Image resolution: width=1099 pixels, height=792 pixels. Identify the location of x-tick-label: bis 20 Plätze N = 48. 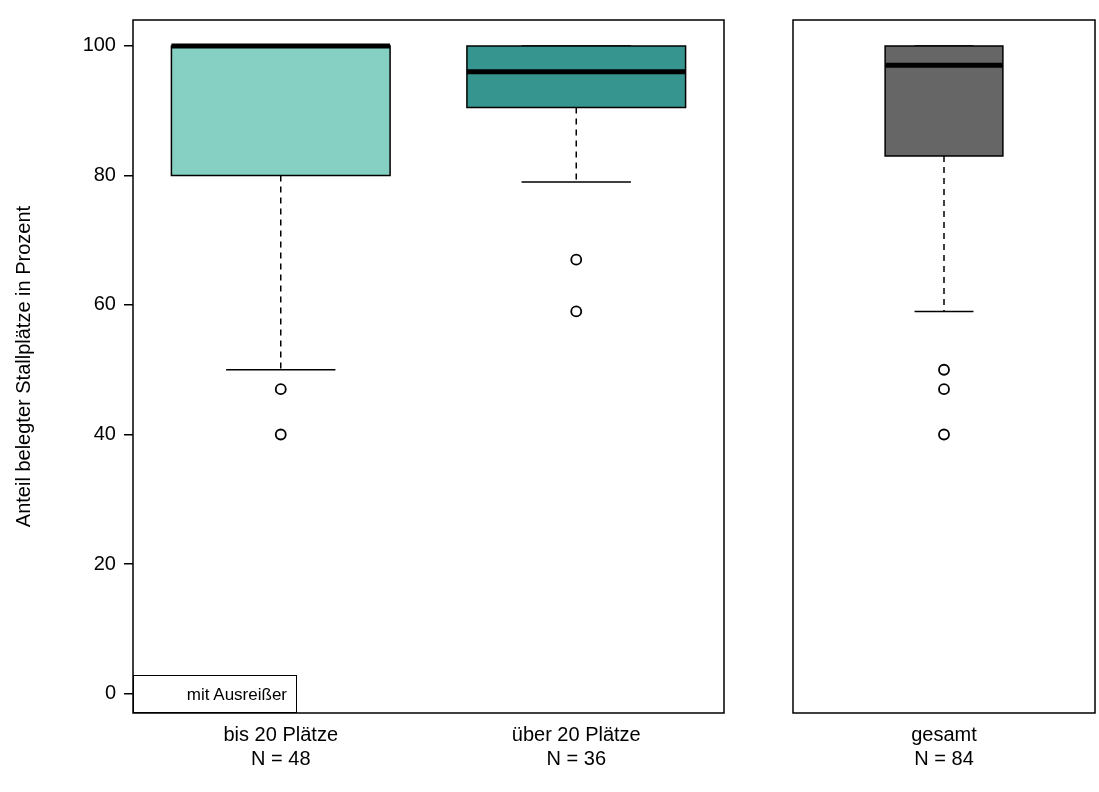
(281, 745).